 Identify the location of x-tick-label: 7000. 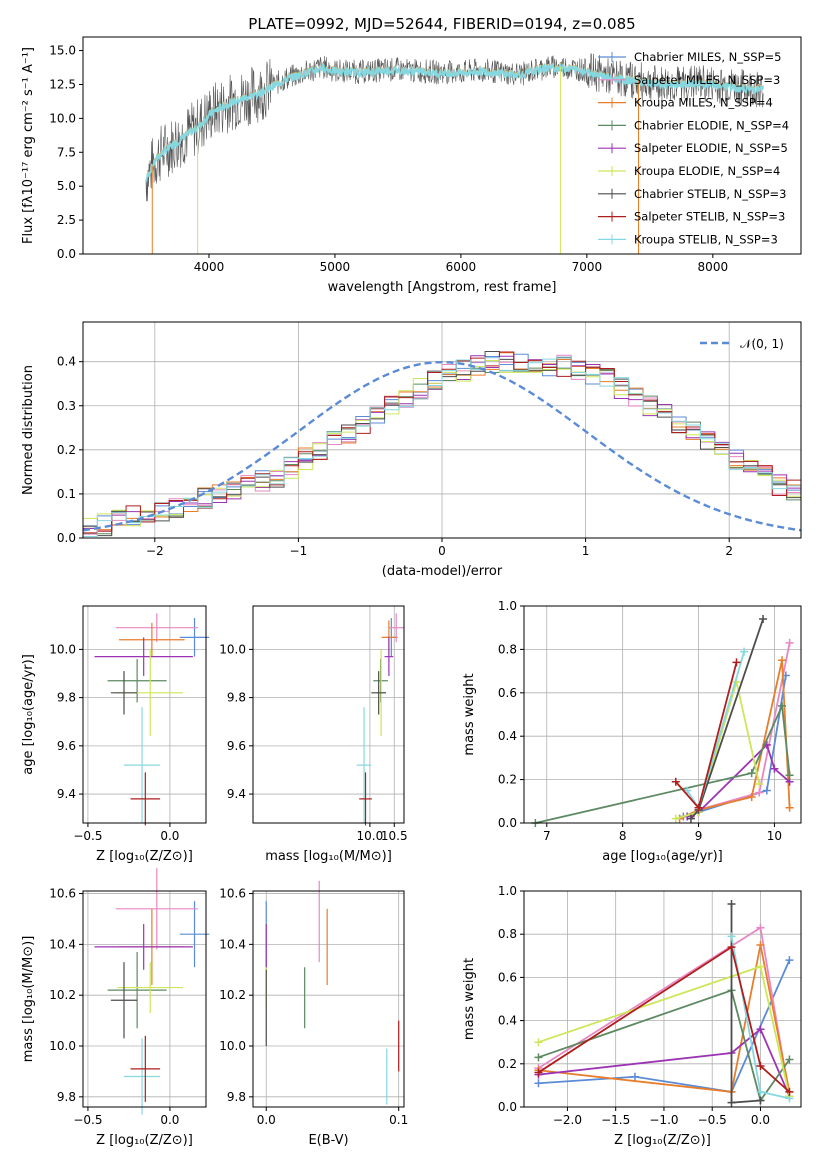
(587, 267).